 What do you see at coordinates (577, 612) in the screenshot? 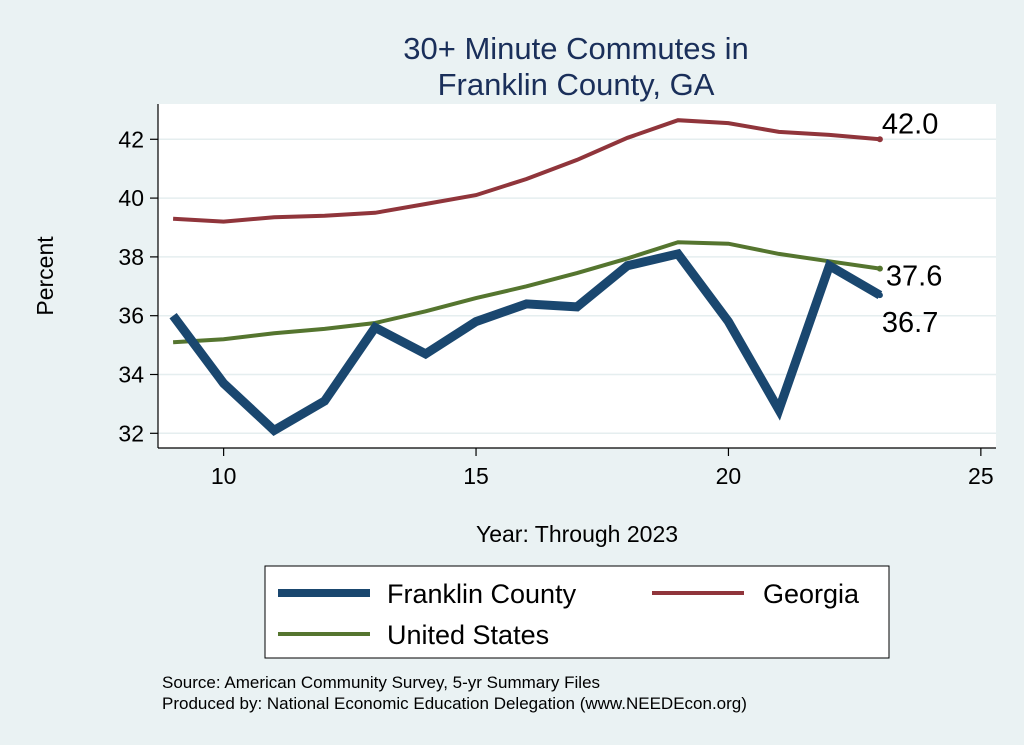
I see `legend-box` at bounding box center [577, 612].